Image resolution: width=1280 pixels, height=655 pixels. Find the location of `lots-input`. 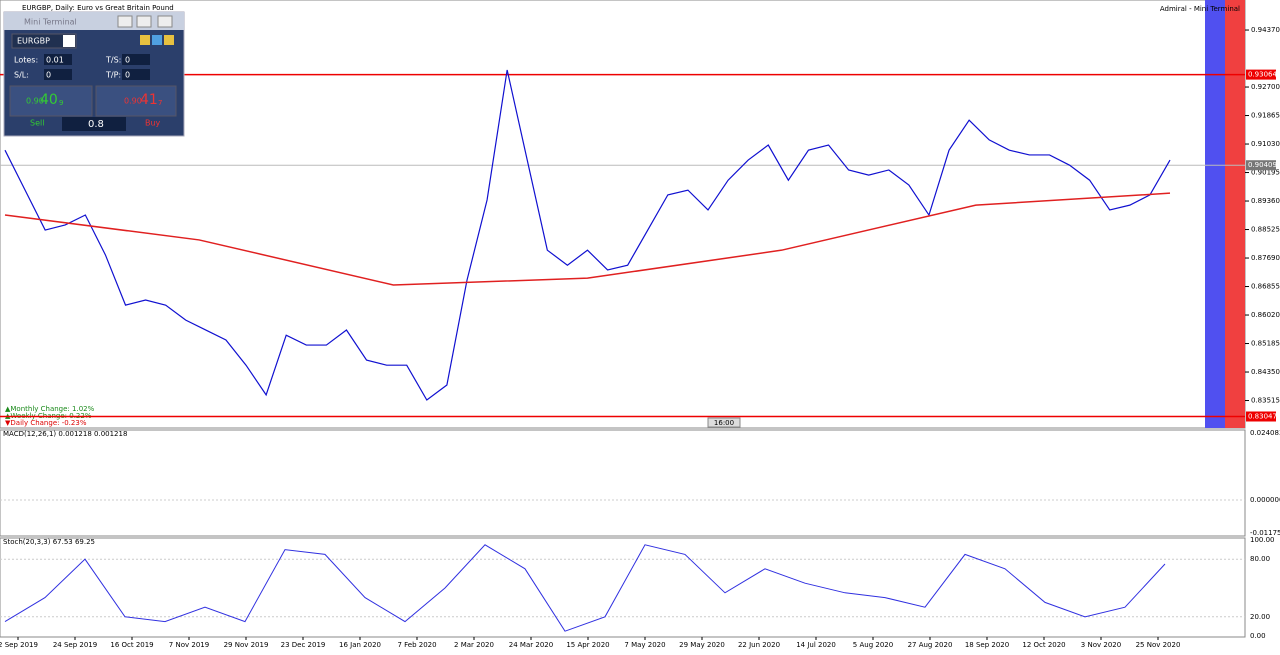

lots-input is located at coordinates (58, 59).